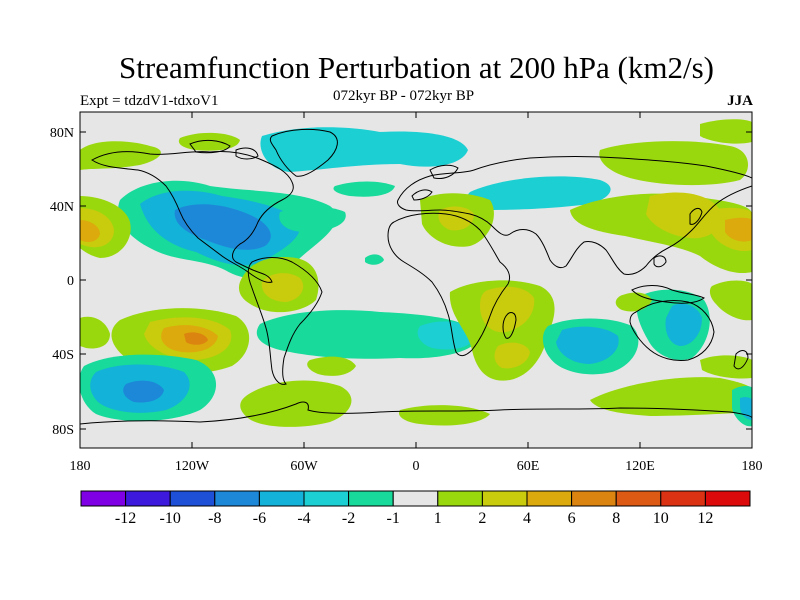 This screenshot has width=800, height=600. Describe the element at coordinates (572, 518) in the screenshot. I see `colorbar-label: 6` at that location.